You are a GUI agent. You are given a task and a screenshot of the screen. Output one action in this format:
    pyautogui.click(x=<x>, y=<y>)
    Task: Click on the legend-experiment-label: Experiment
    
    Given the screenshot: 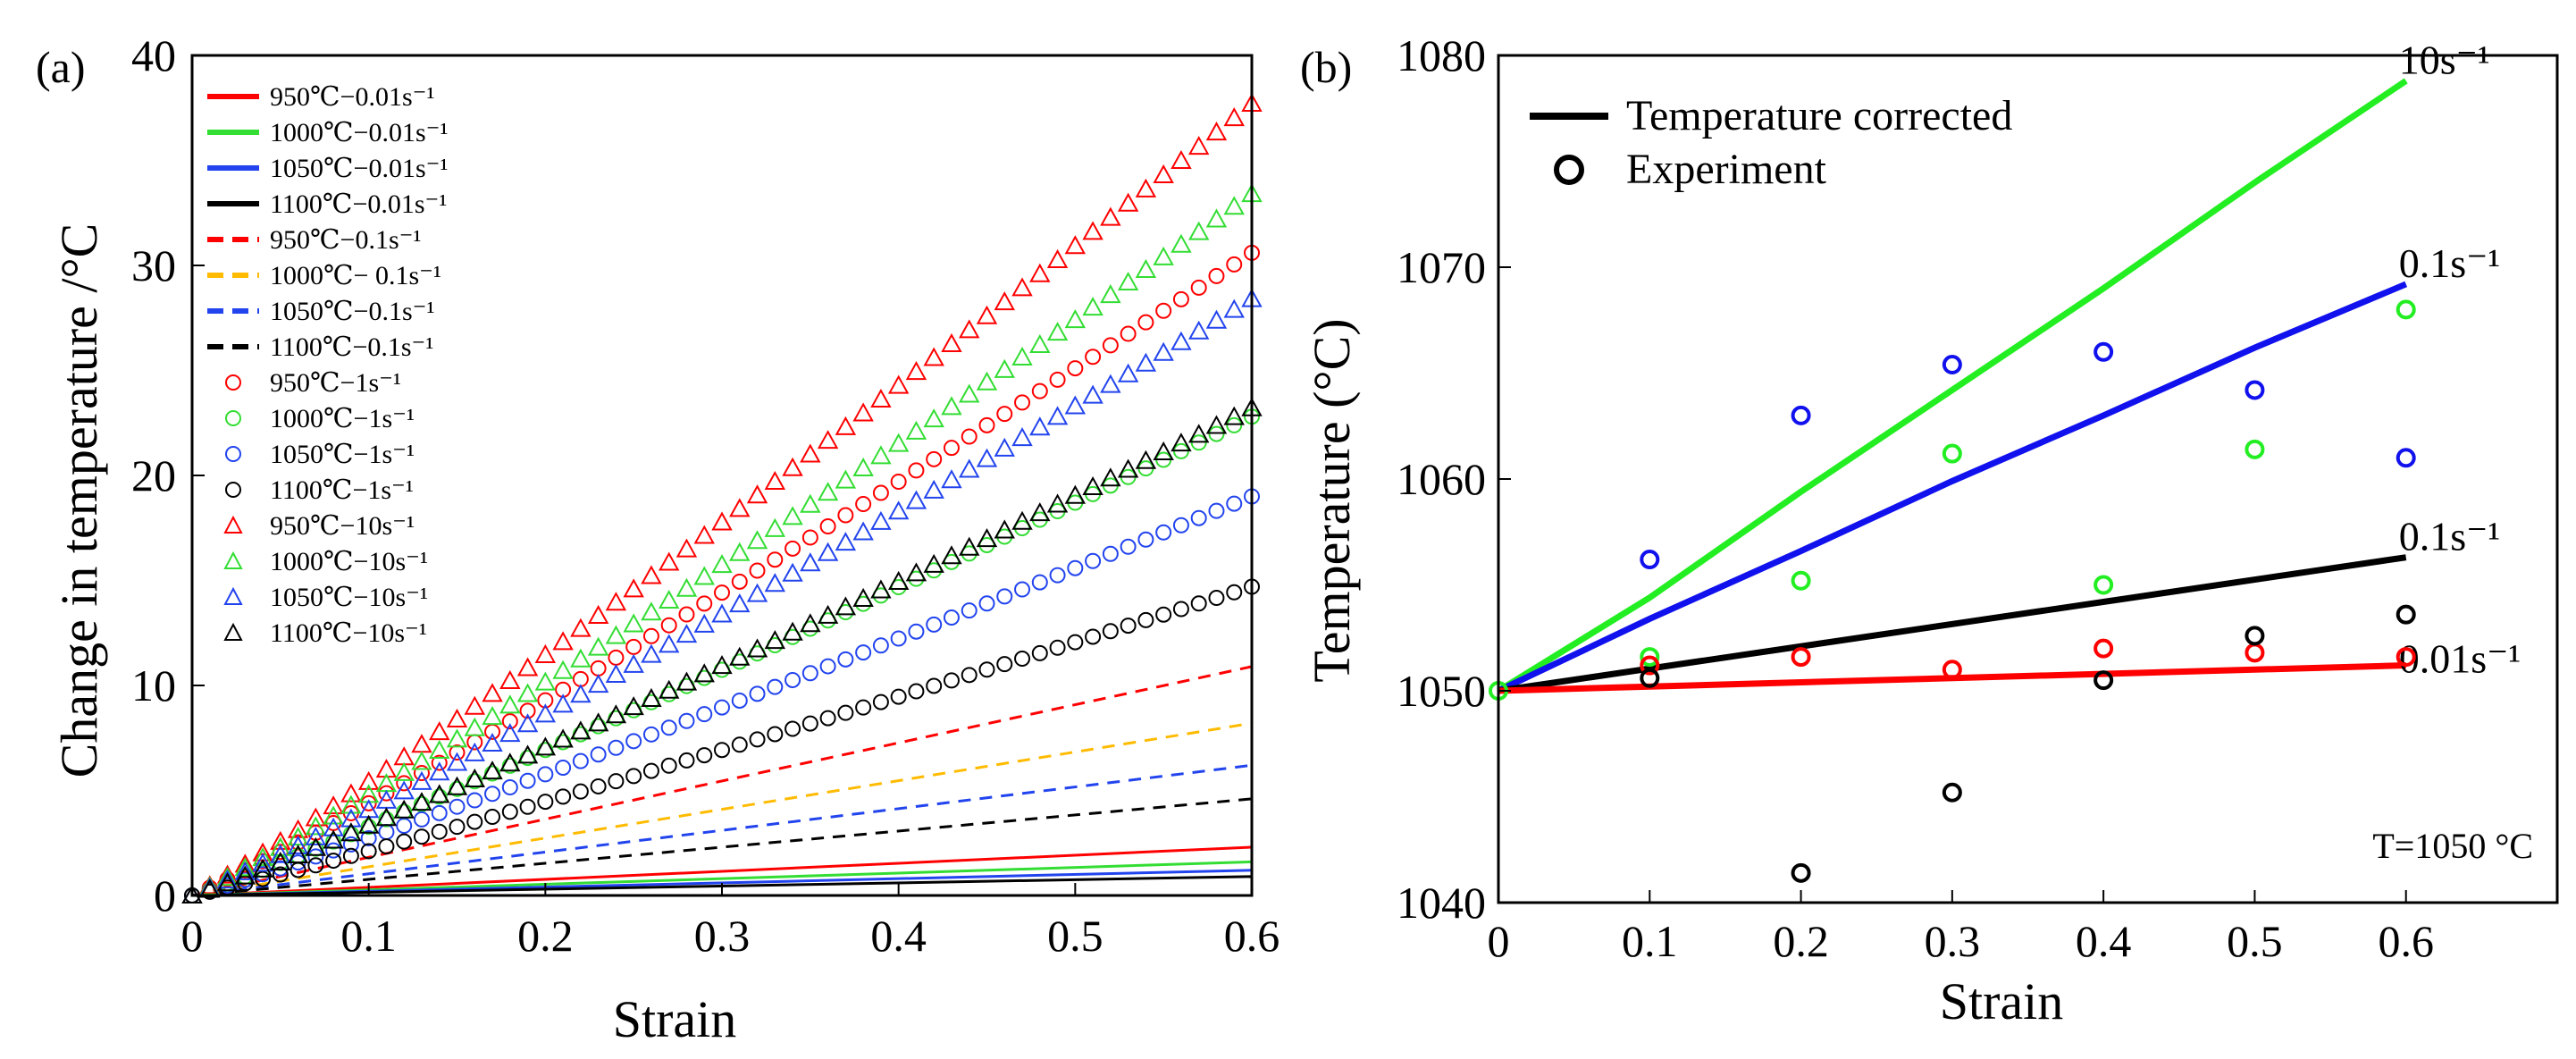 What is the action you would take?
    pyautogui.click(x=1727, y=169)
    